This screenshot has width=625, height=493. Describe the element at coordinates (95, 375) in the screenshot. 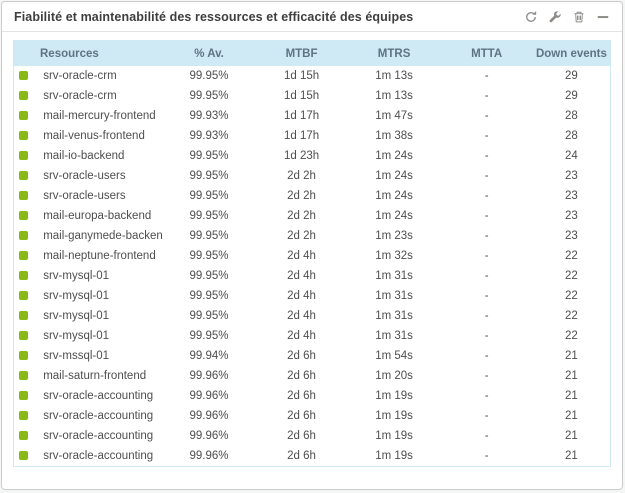

I see `resource-name: mail-saturn-frontend` at that location.